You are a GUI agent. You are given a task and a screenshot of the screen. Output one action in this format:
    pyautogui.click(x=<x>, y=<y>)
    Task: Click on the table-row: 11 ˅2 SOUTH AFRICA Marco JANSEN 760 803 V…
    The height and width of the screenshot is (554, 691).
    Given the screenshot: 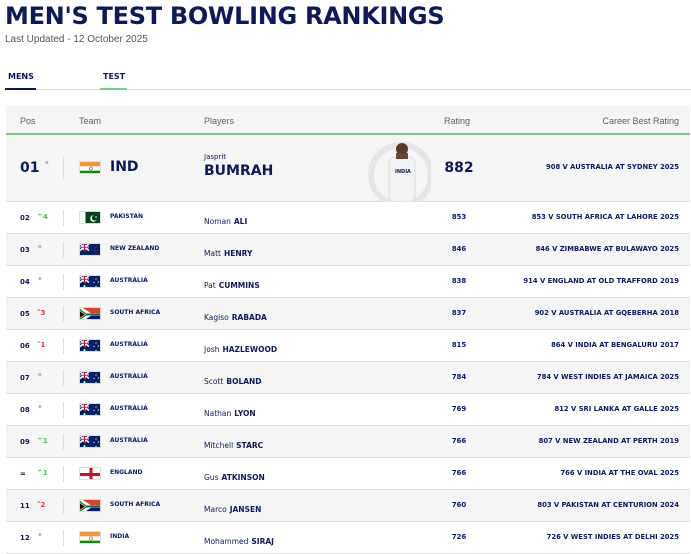 What is the action you would take?
    pyautogui.click(x=348, y=506)
    